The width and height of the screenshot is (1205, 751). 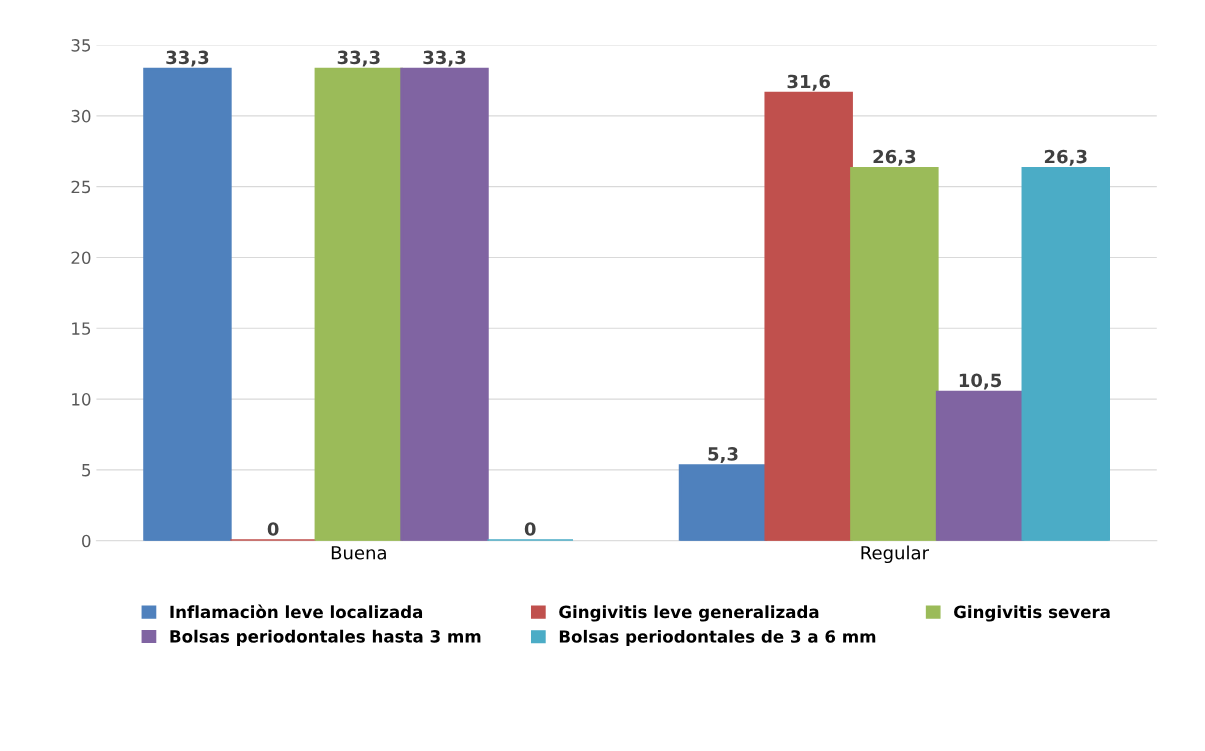 I want to click on y-tick-label: 15, so click(x=81, y=328).